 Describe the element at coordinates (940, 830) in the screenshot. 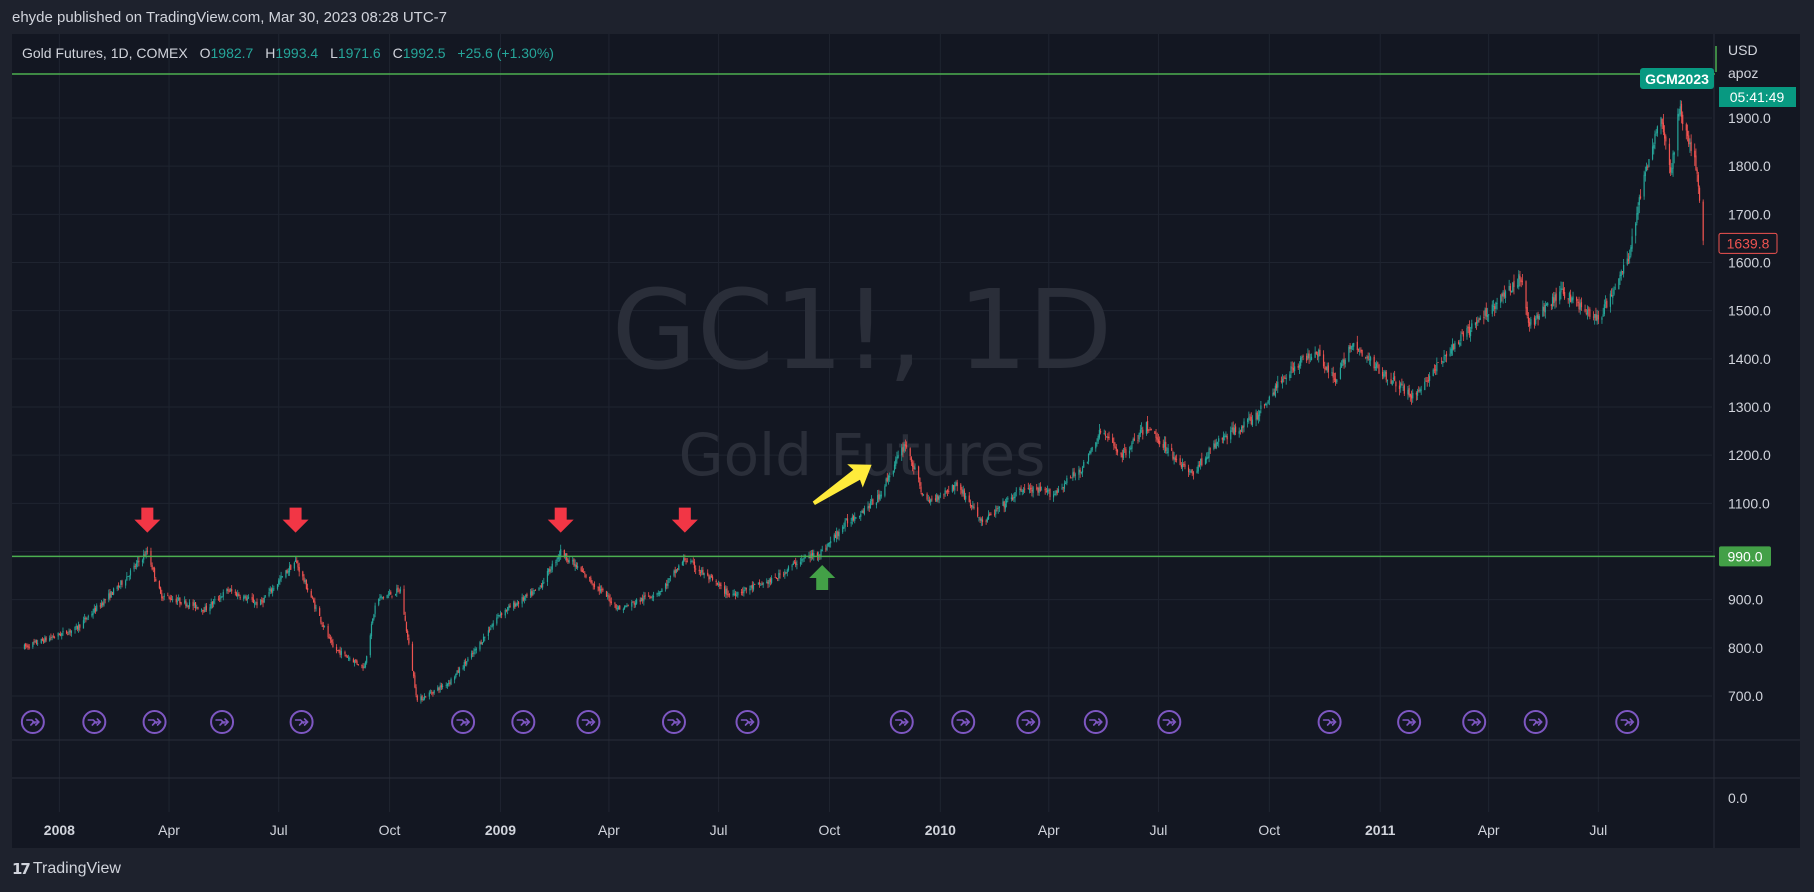

I see `x-tick-label: 2010` at that location.